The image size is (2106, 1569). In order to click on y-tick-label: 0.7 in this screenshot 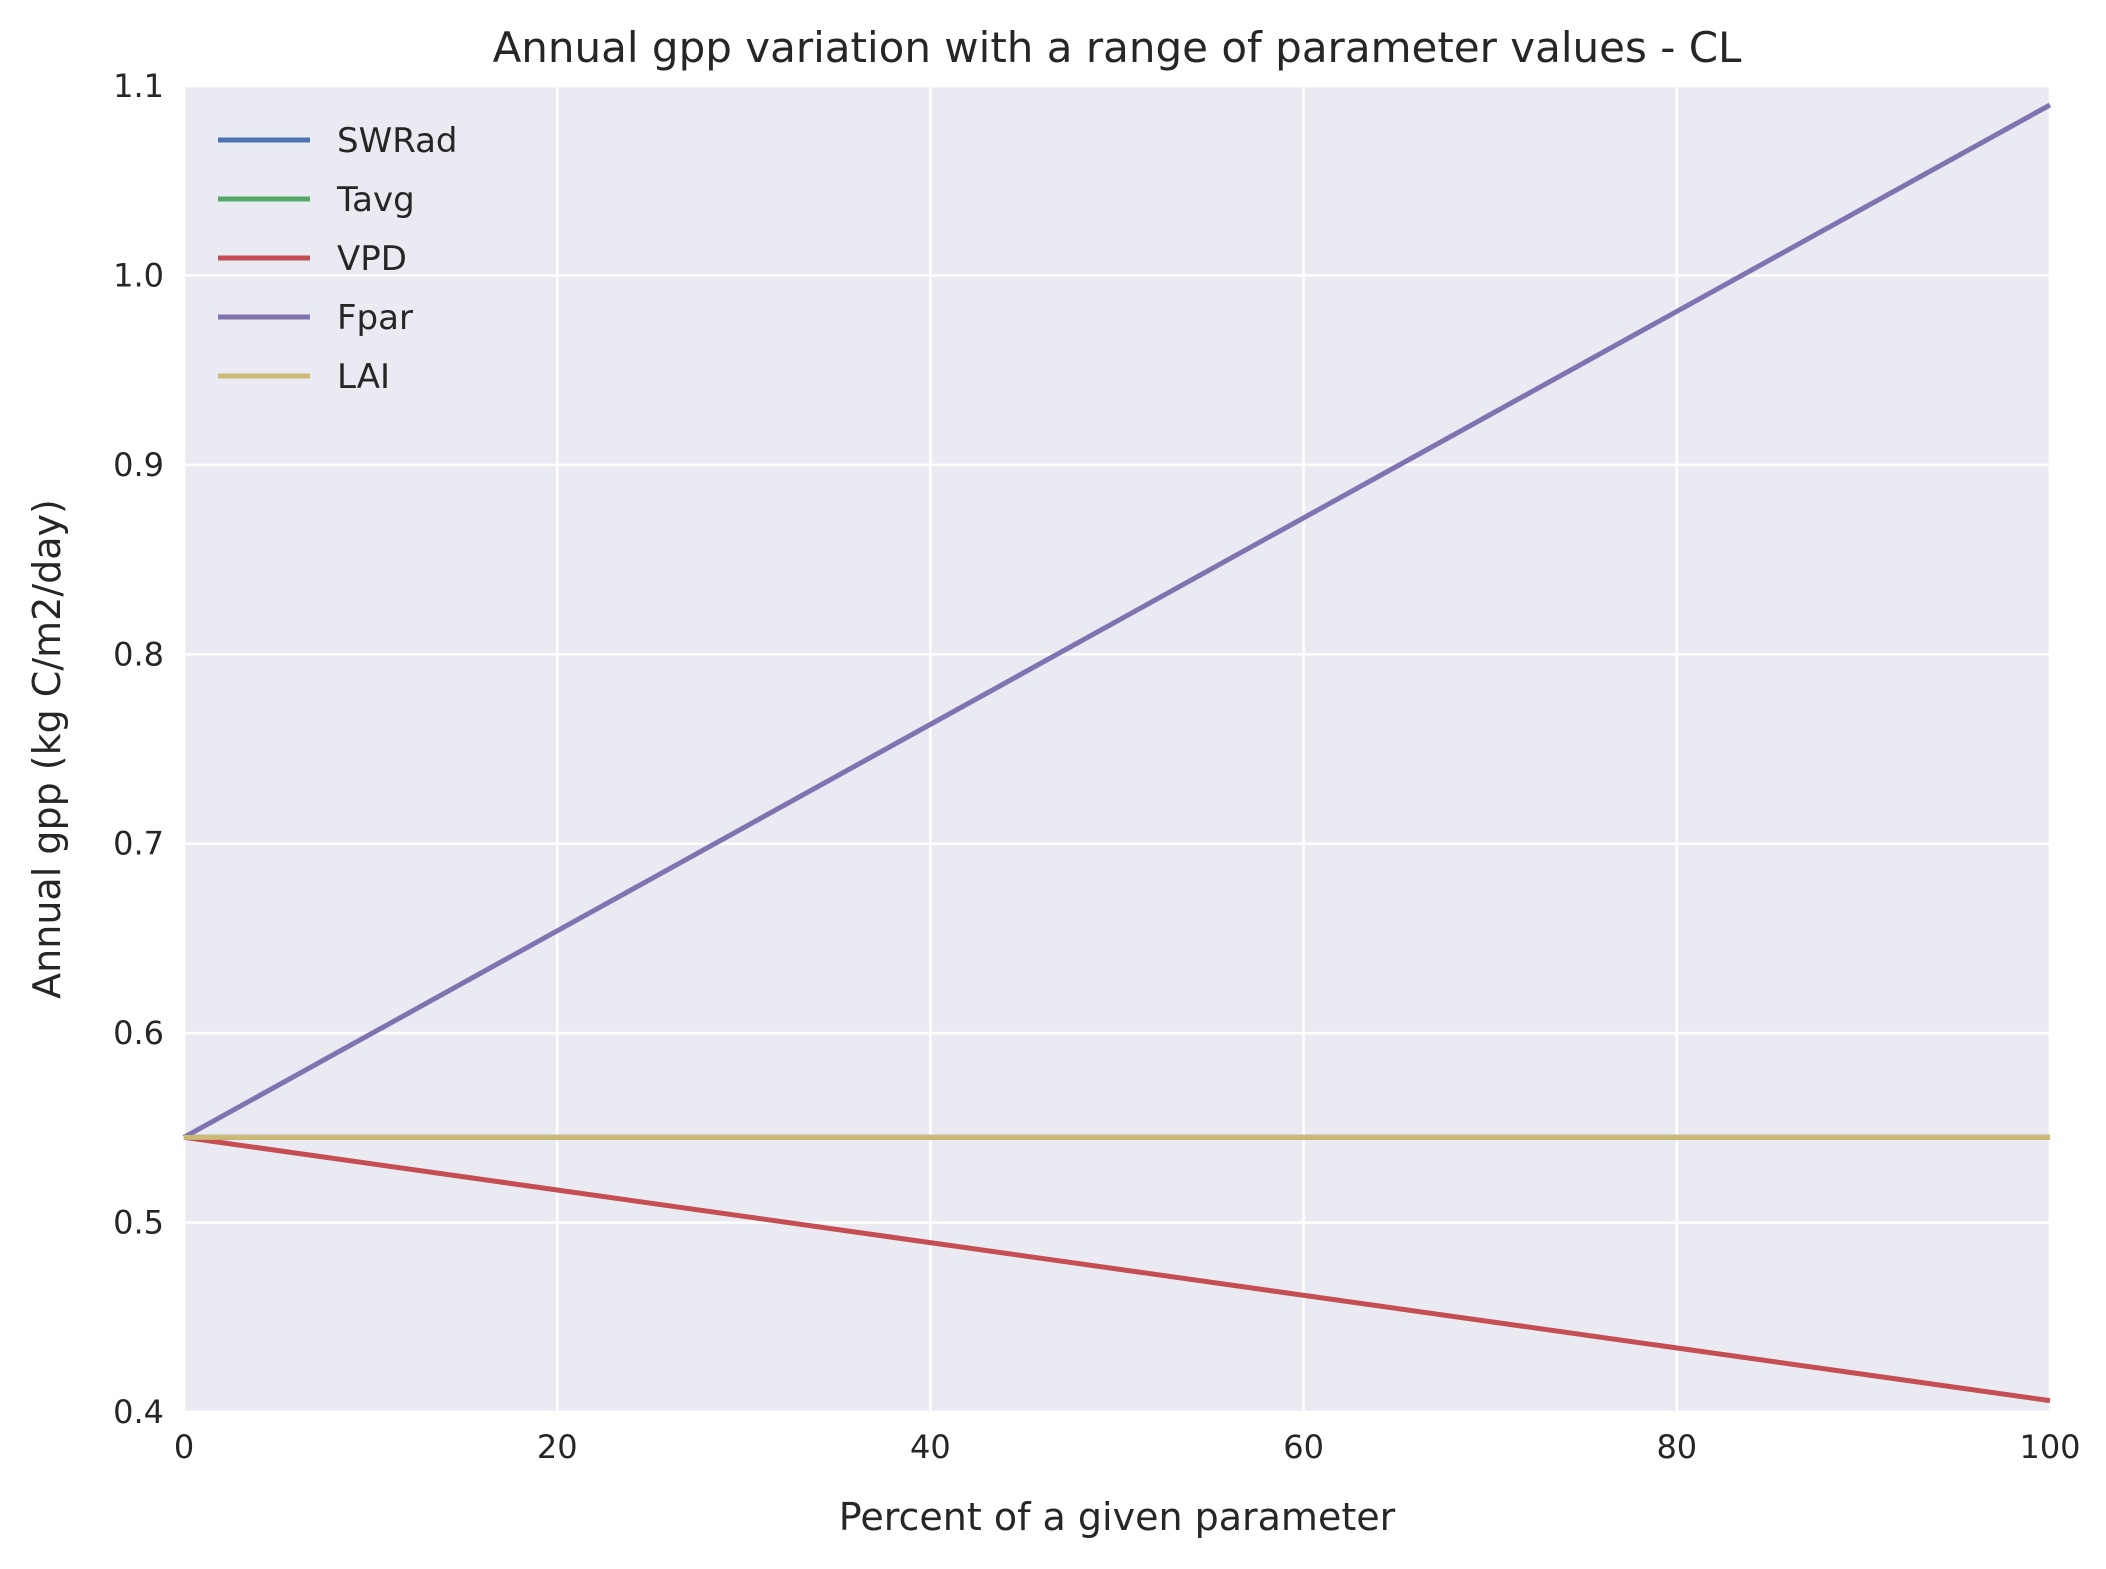, I will do `click(138, 844)`.